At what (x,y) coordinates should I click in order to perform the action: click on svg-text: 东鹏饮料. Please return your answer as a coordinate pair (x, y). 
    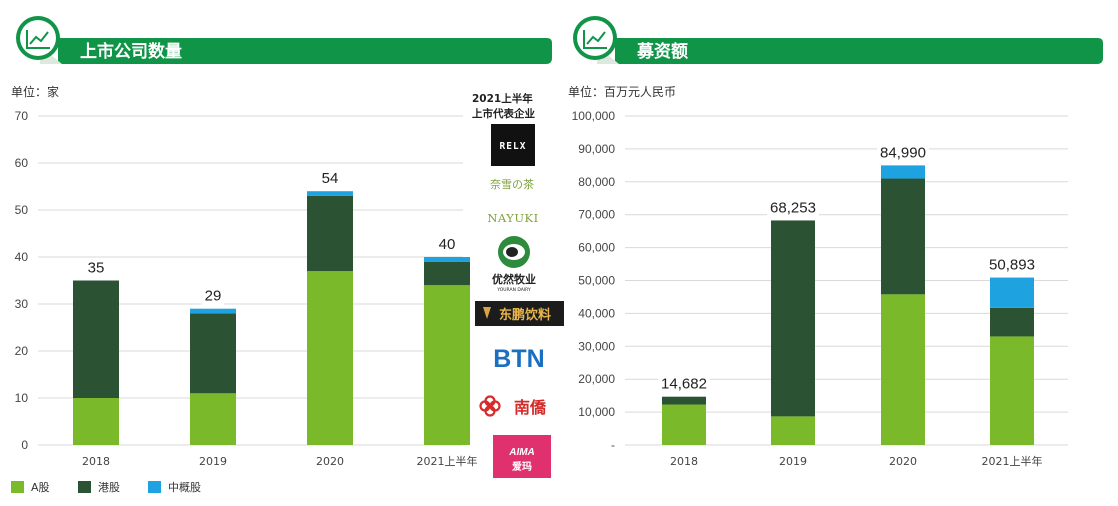
    Looking at the image, I should click on (525, 315).